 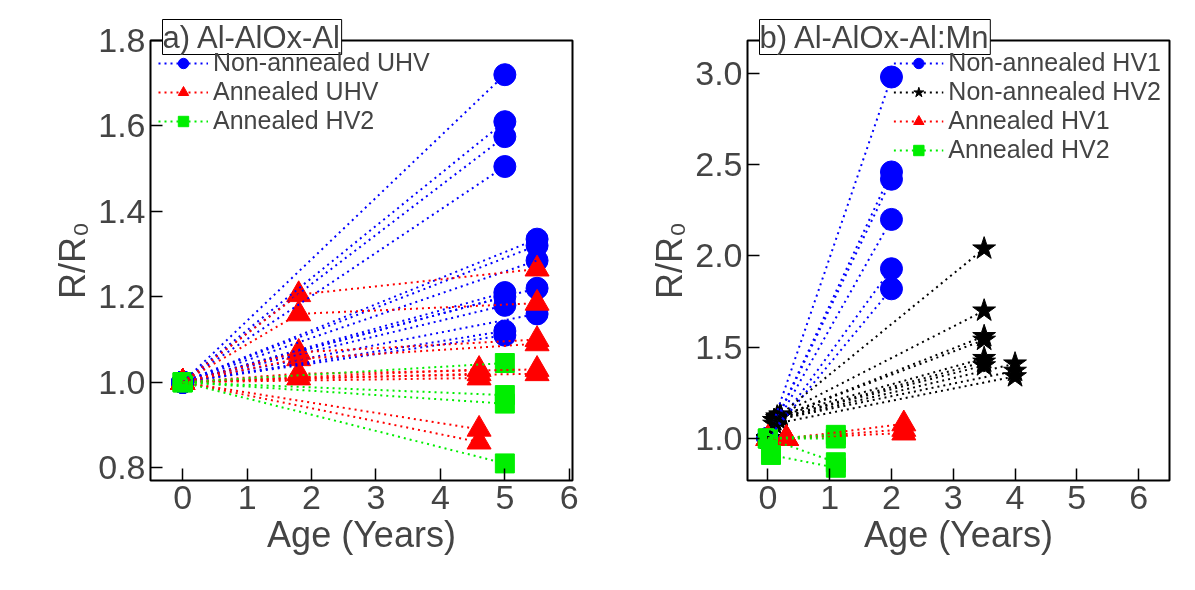 What do you see at coordinates (1054, 91) in the screenshot?
I see `legend-label: Non-annealed HV2` at bounding box center [1054, 91].